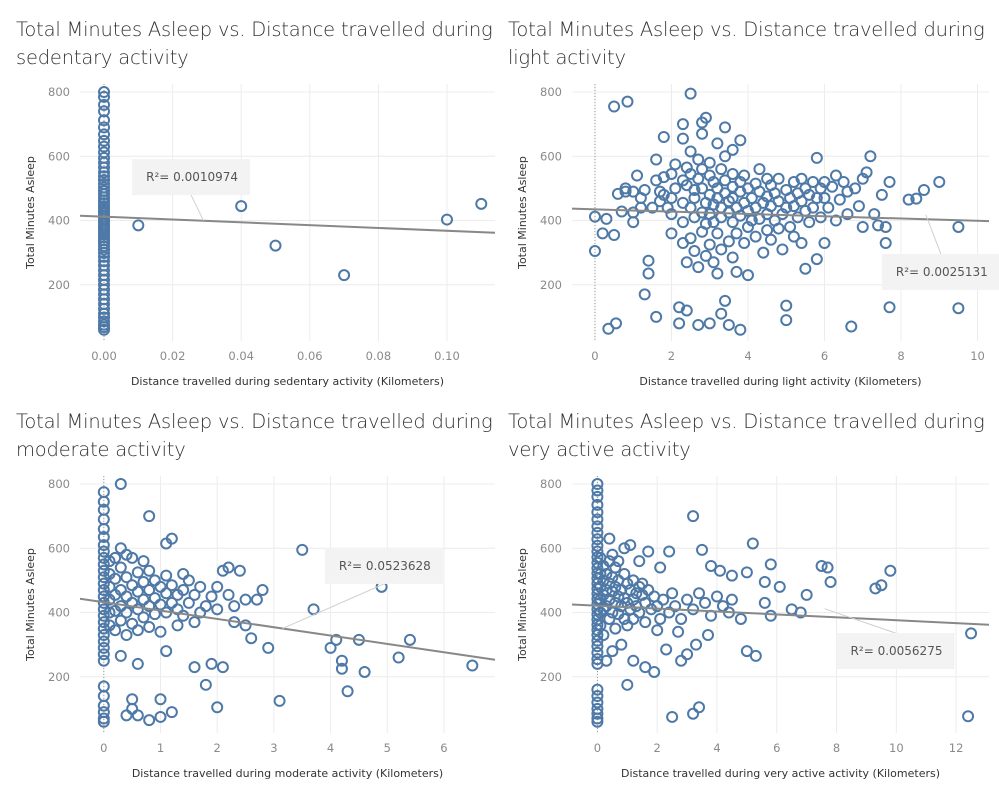 Image resolution: width=999 pixels, height=799 pixels. I want to click on x-tick-label: 8, so click(900, 356).